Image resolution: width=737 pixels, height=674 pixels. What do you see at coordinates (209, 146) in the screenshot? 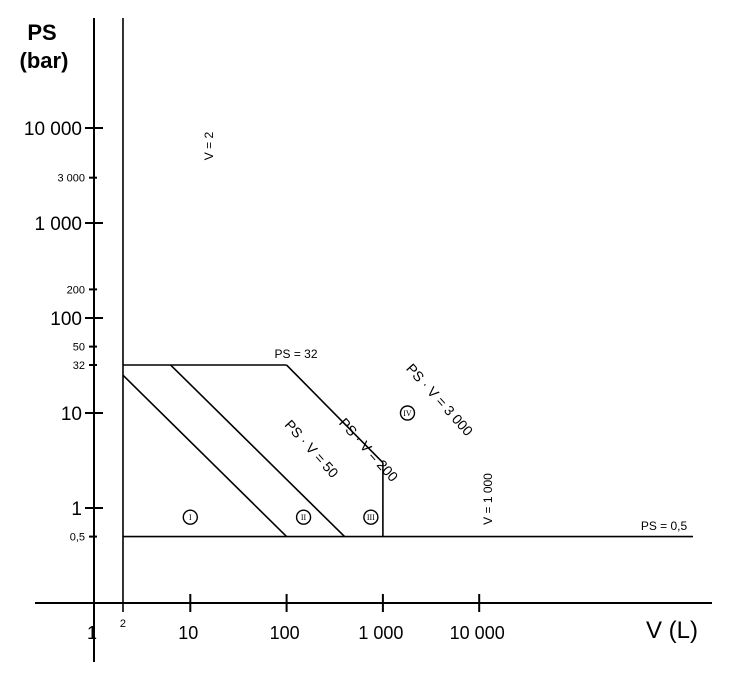
I see `label-v-2: V = 2` at bounding box center [209, 146].